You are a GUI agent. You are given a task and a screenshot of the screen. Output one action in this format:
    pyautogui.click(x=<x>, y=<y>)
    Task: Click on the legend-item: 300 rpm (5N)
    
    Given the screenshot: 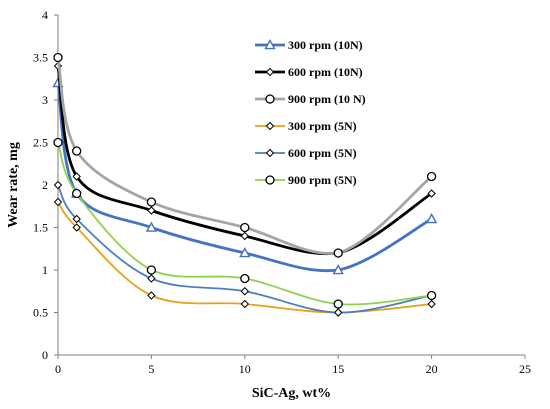 What is the action you would take?
    pyautogui.click(x=306, y=126)
    